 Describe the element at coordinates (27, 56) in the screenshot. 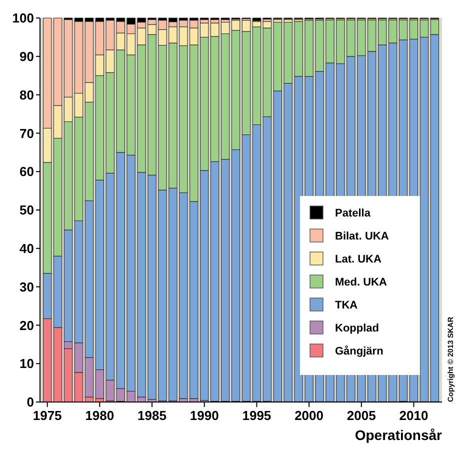

I see `y-tick-label: 90` at that location.